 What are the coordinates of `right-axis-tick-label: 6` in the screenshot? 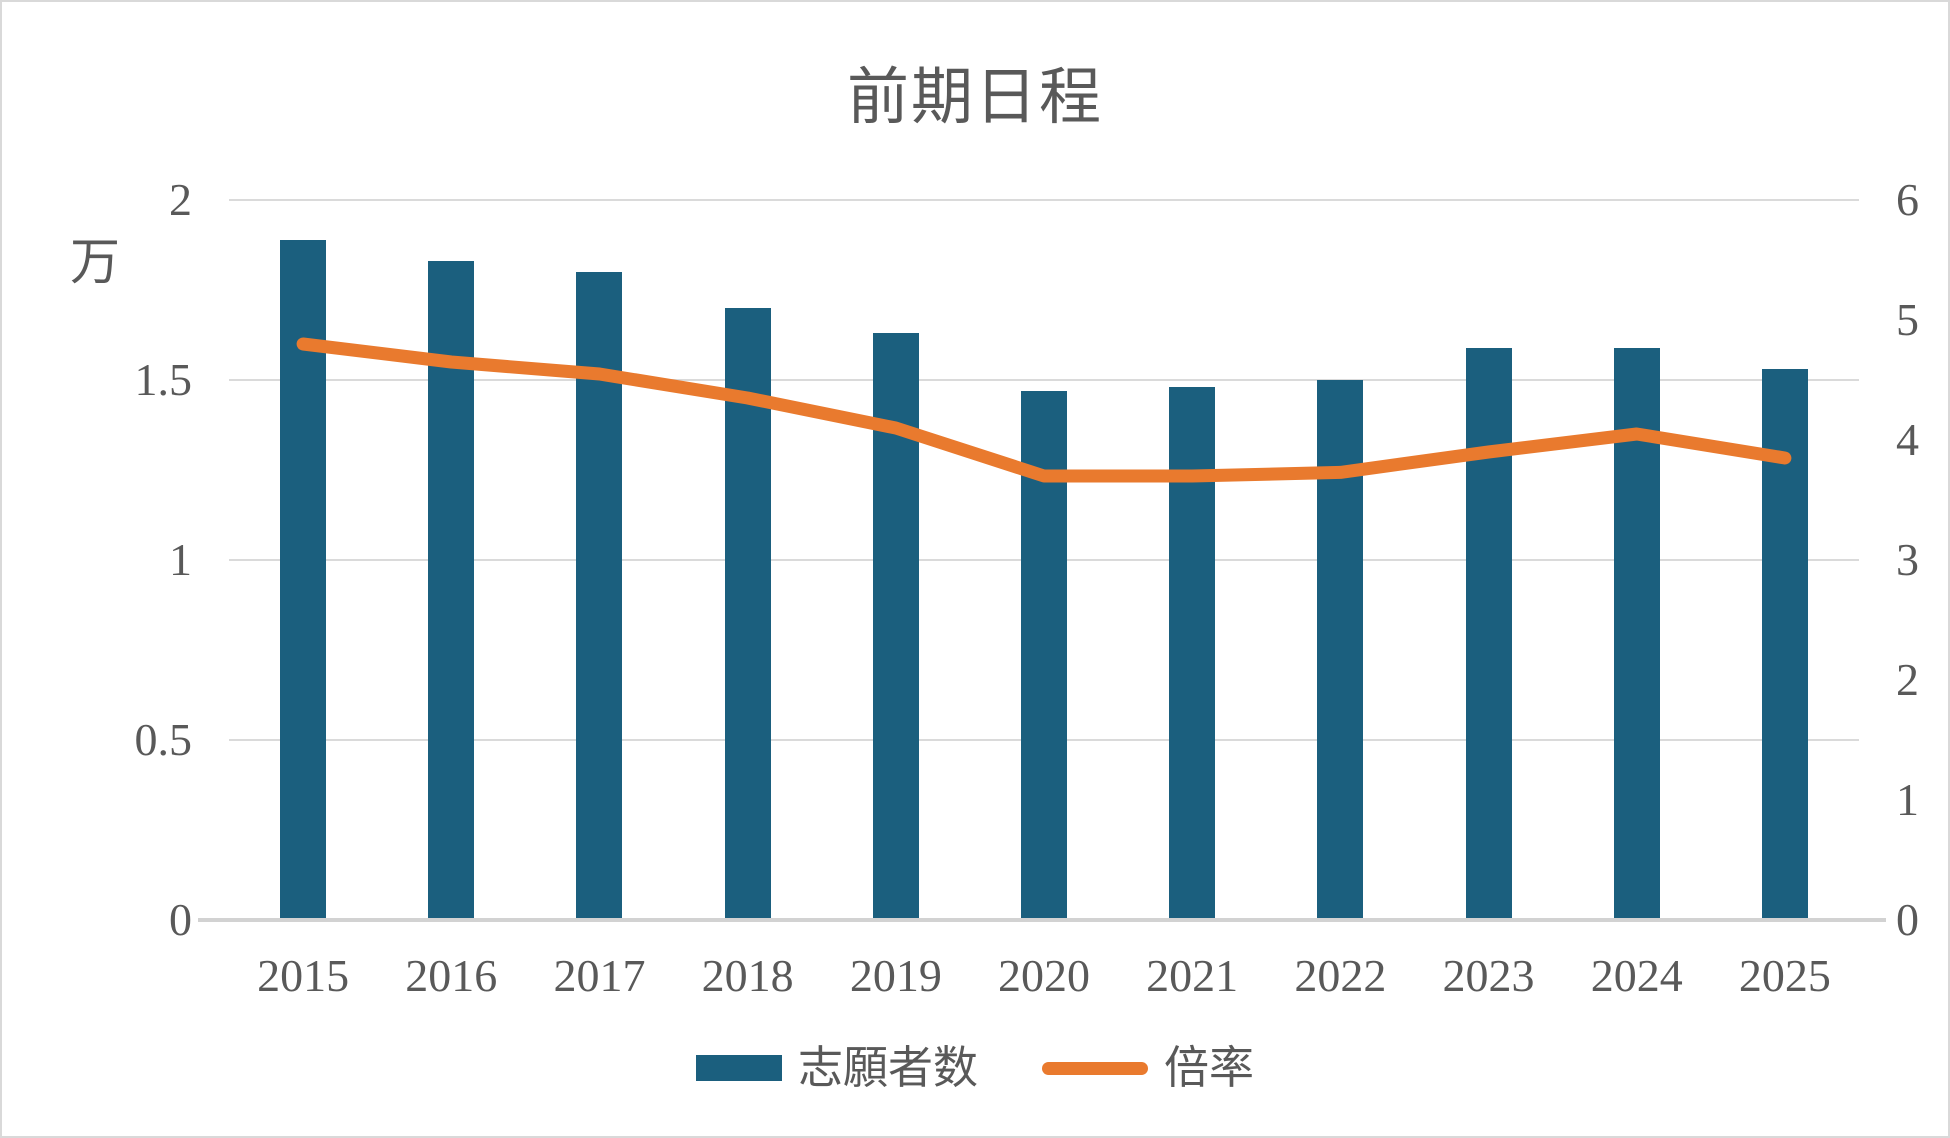 It's located at (1907, 199).